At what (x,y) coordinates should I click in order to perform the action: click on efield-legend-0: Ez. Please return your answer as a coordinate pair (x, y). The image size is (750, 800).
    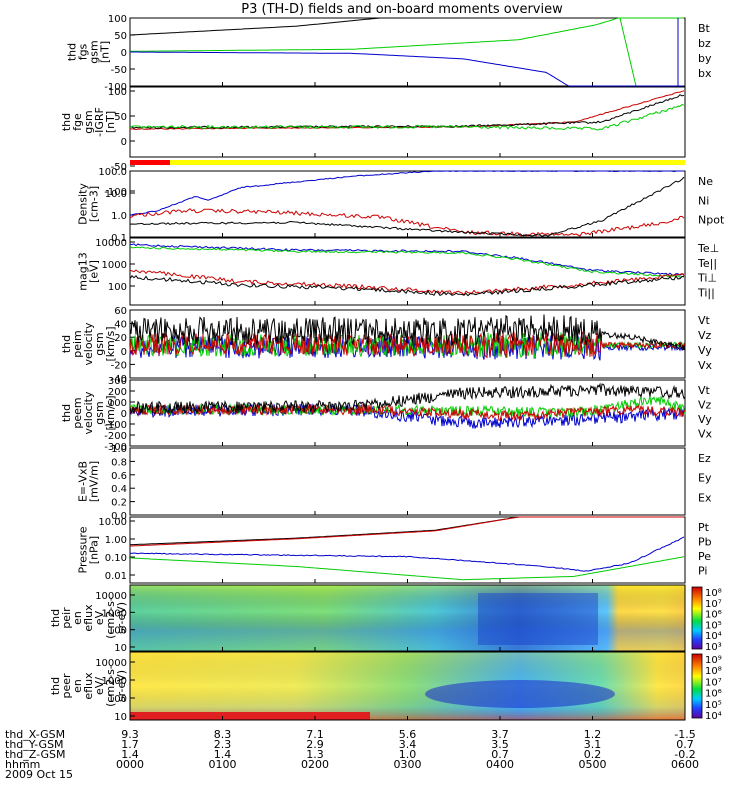
    Looking at the image, I should click on (704, 458).